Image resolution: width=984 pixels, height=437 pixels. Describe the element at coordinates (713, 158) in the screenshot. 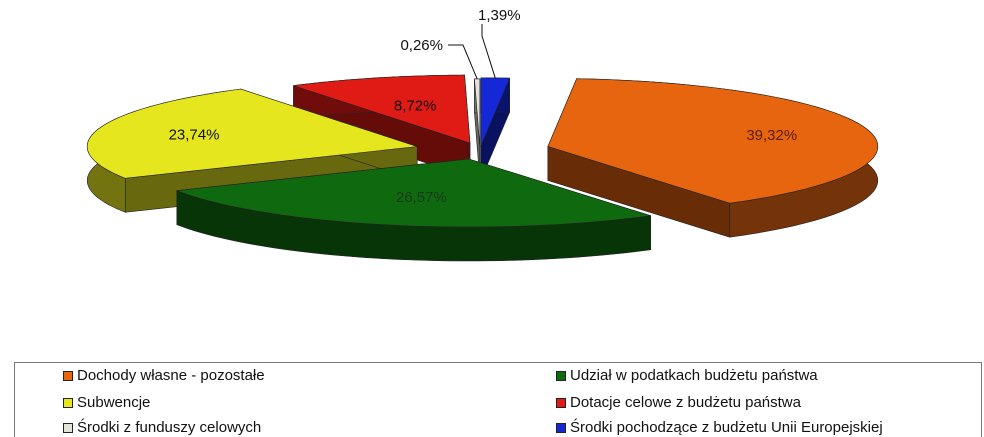

I see `pie-slice-dochody-wlasne` at that location.